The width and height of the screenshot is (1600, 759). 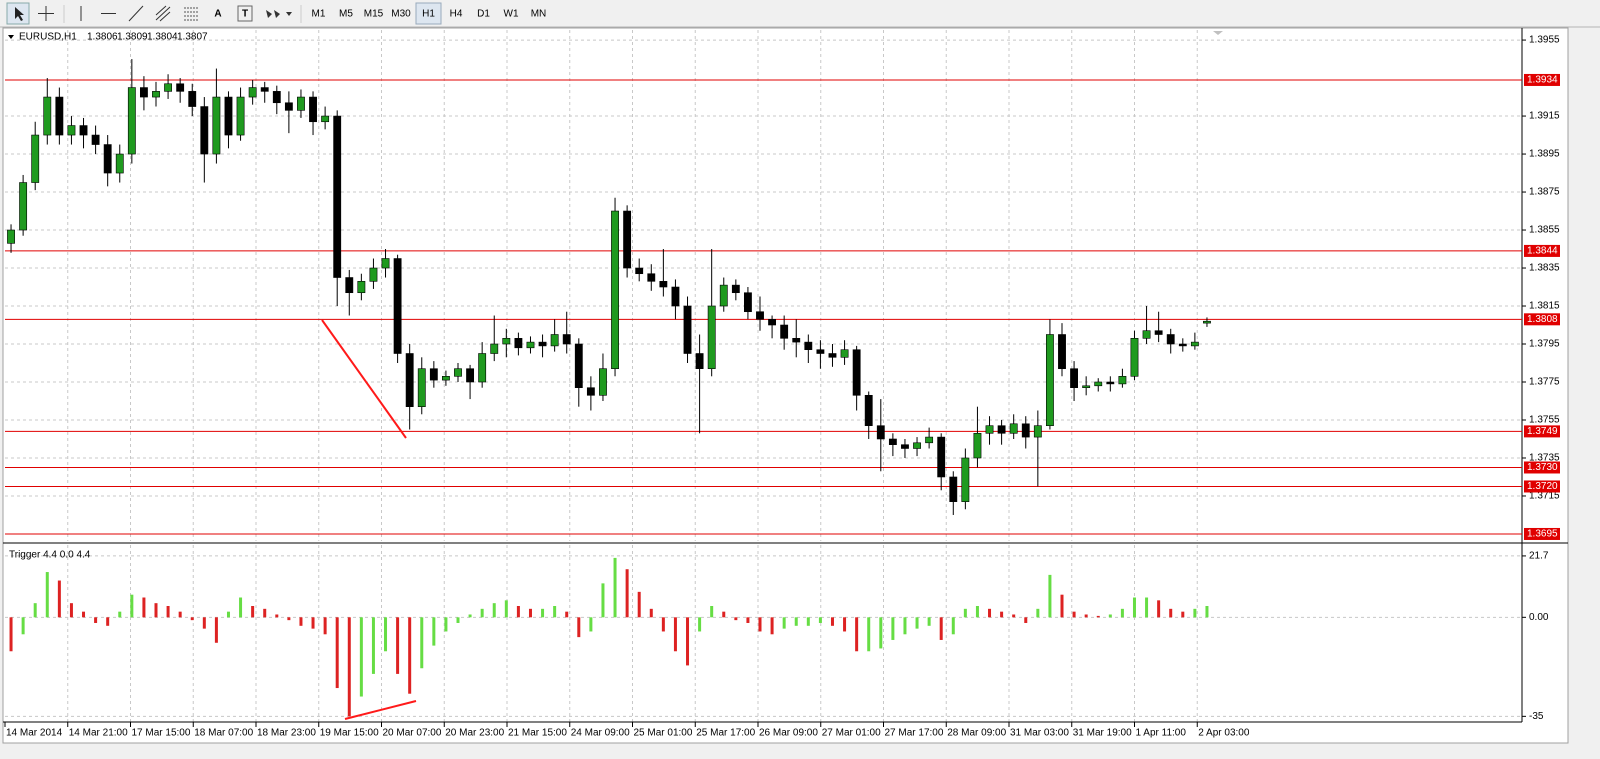 I want to click on timeframe-active-bg, so click(x=428, y=13).